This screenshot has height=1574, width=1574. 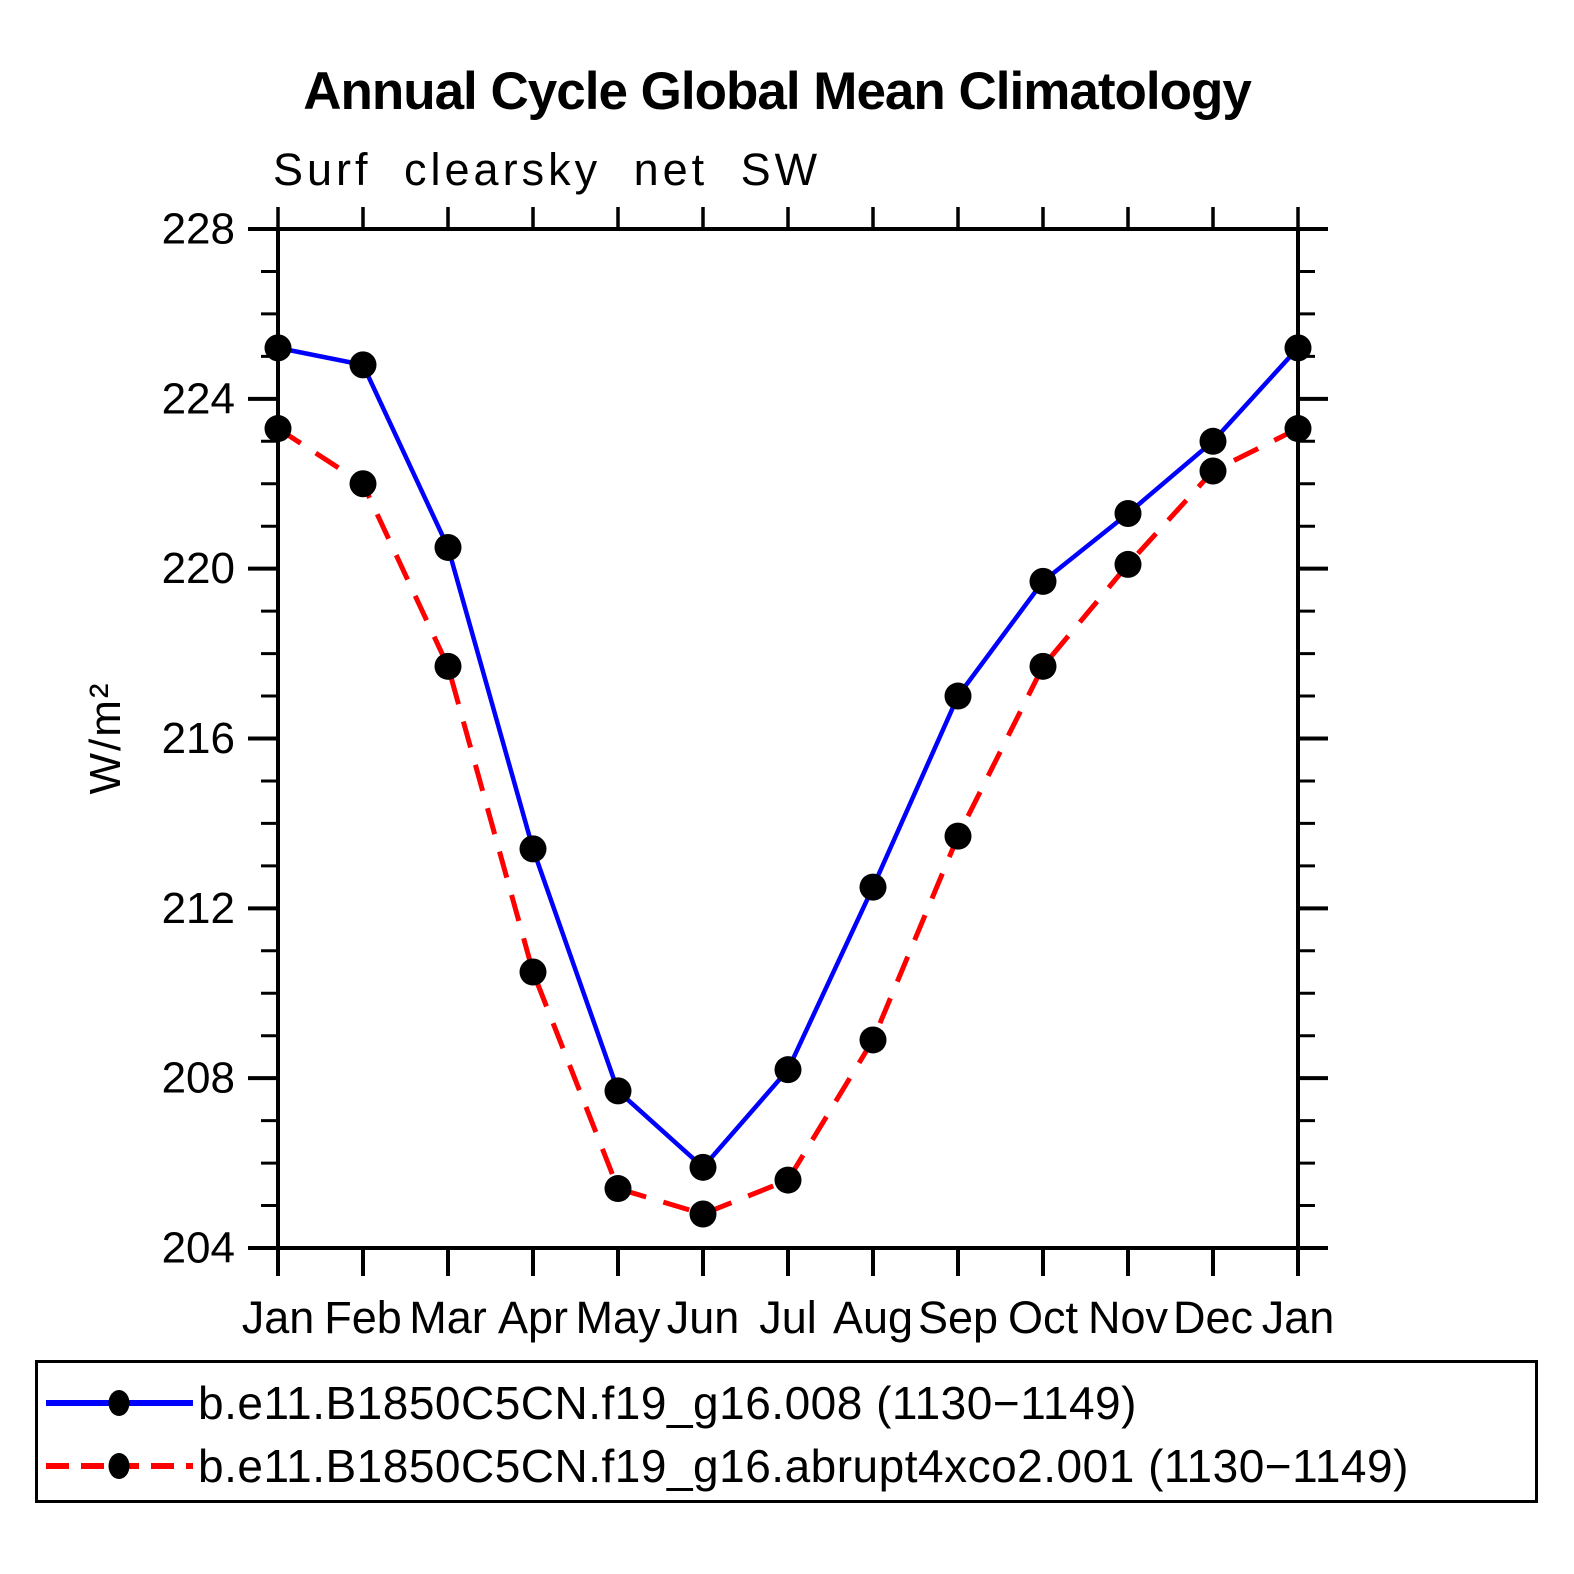 I want to click on y-tick-label: 220, so click(x=198, y=568).